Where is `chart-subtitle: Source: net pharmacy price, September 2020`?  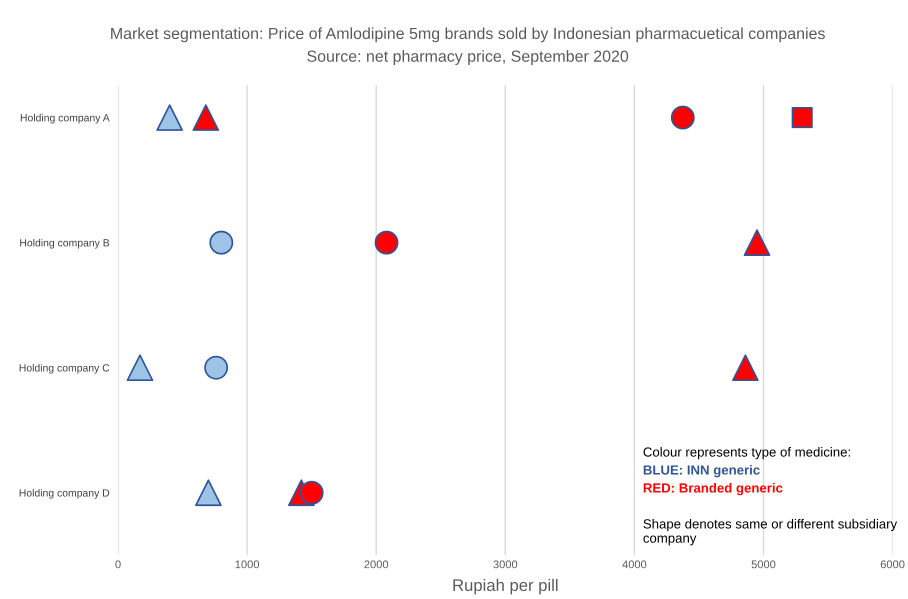 chart-subtitle: Source: net pharmacy price, September 2020 is located at coordinates (467, 58).